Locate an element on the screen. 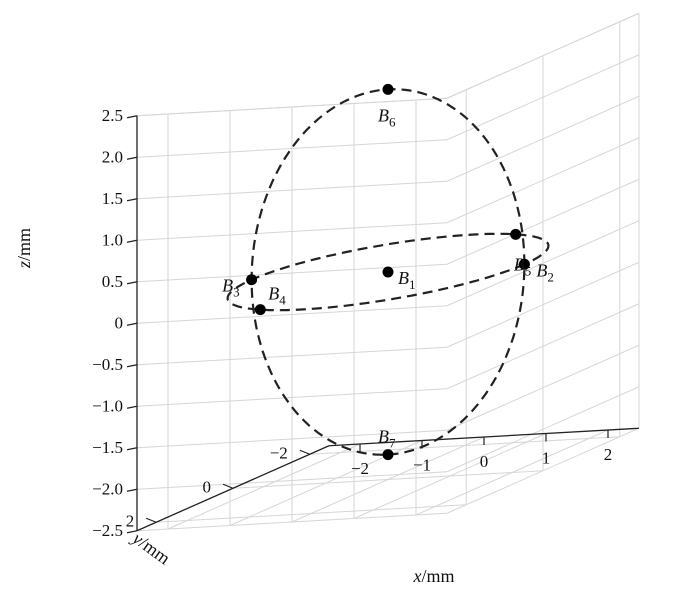 This screenshot has width=700, height=601. y-axis-title: y/mm is located at coordinates (150, 547).